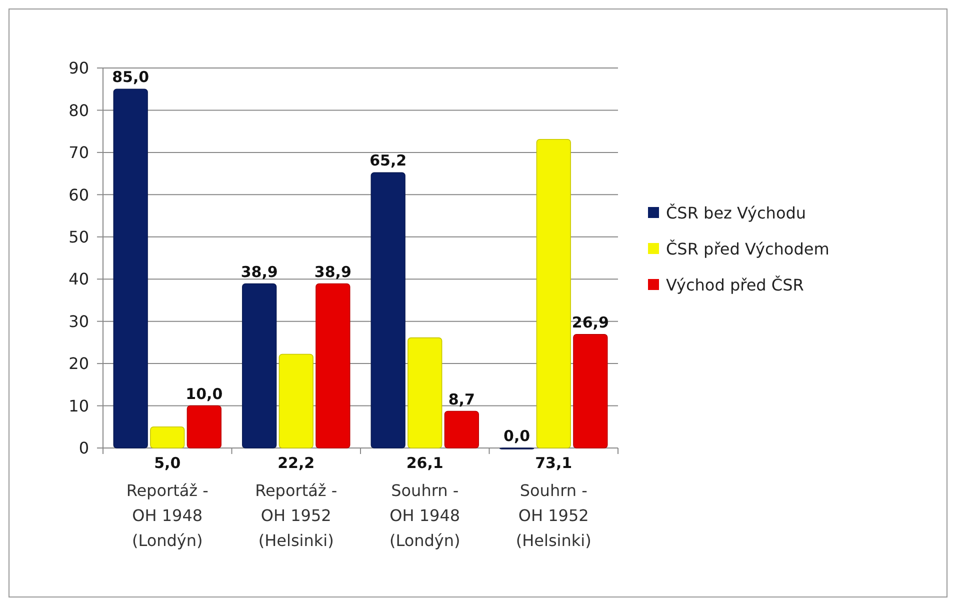 This screenshot has height=607, width=959. I want to click on data-label: 5,0, so click(167, 463).